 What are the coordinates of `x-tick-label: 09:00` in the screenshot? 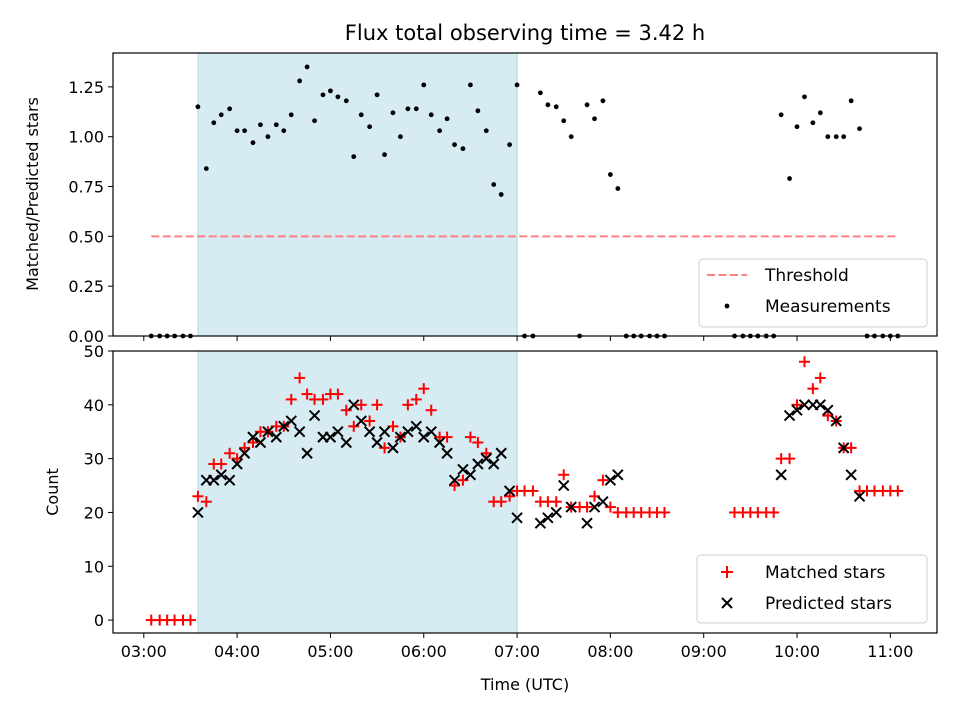 It's located at (704, 651).